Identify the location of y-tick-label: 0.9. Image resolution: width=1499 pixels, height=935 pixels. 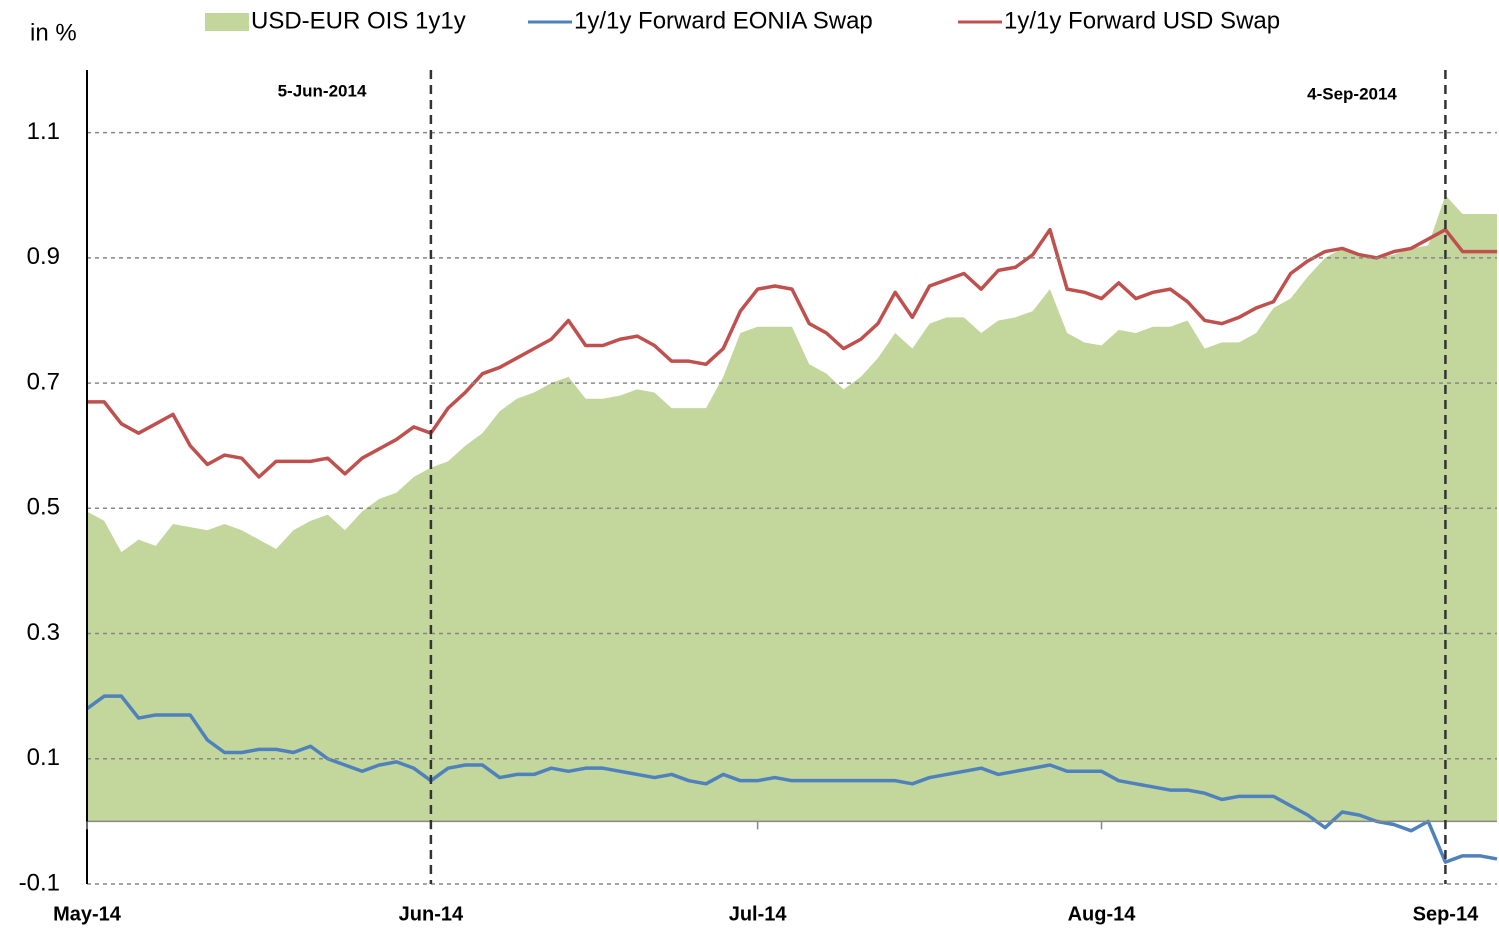
(43, 256).